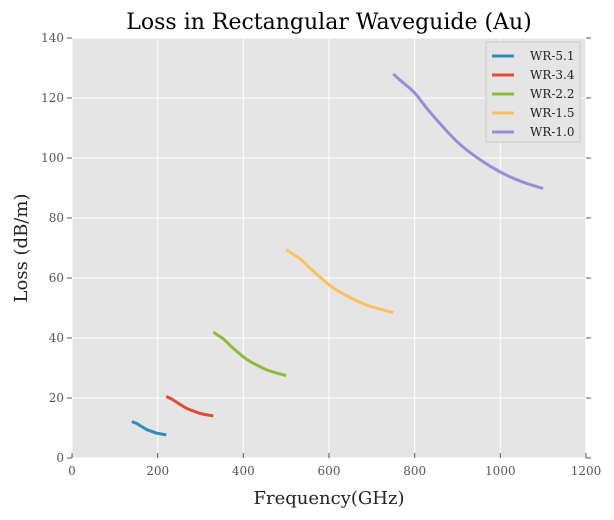  Describe the element at coordinates (329, 471) in the screenshot. I see `x-tick-label: 600` at that location.